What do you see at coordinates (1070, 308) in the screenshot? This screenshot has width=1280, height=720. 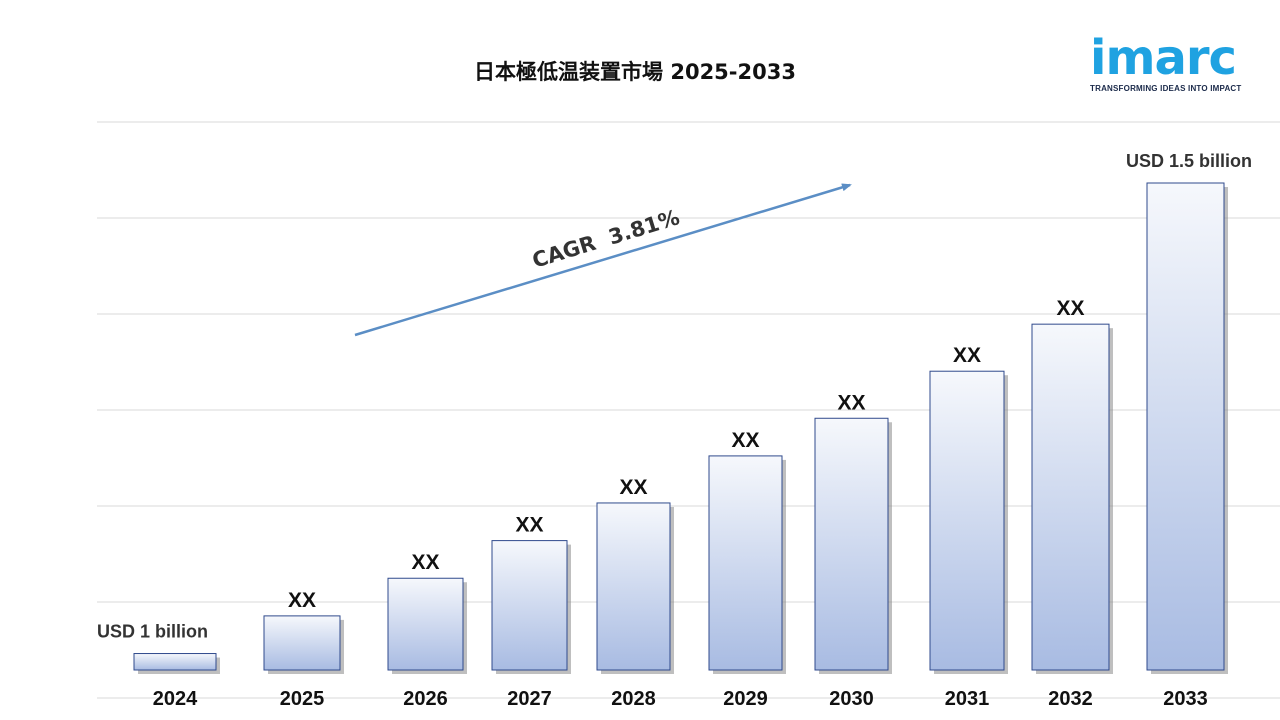 I see `value-label-2032: XX` at bounding box center [1070, 308].